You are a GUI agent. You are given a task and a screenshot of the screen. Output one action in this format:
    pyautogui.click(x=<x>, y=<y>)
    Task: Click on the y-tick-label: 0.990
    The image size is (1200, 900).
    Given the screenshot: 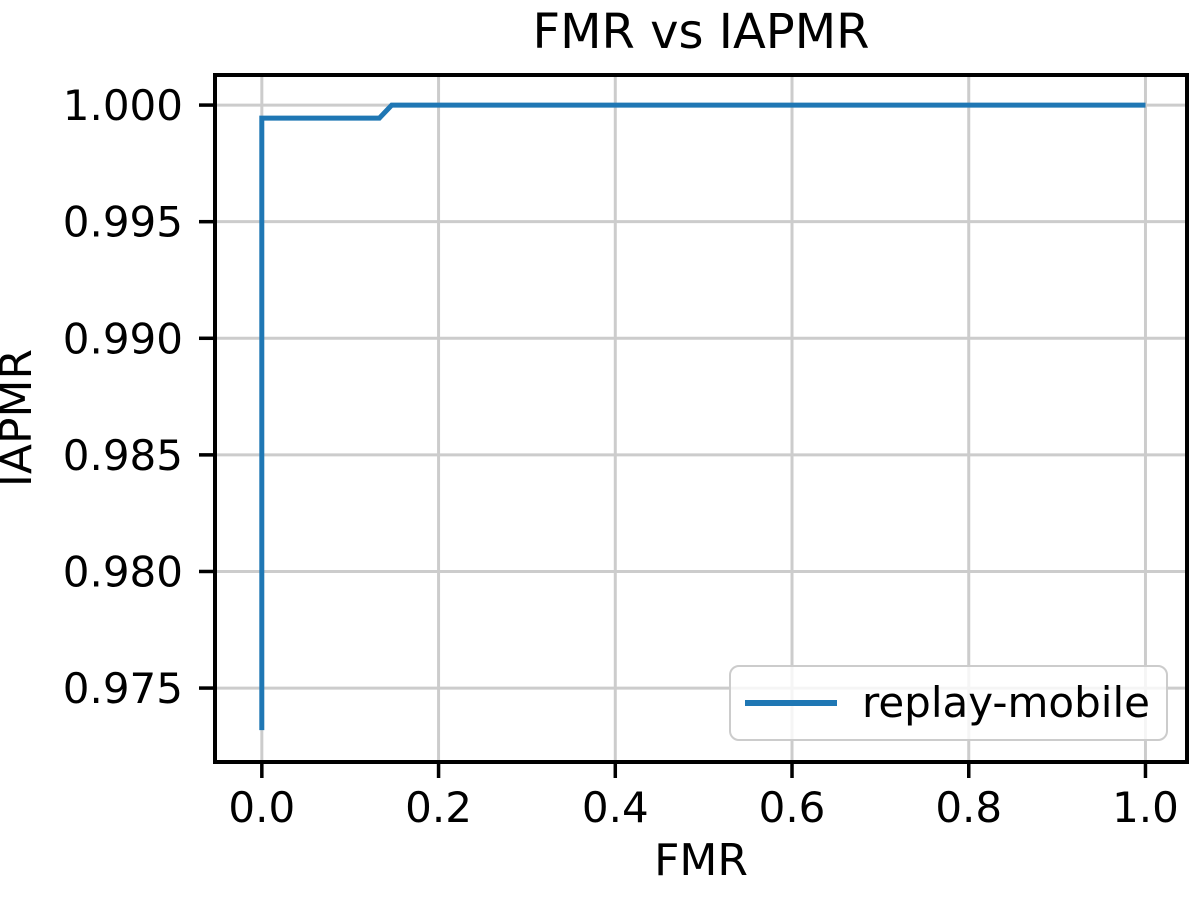 What is the action you would take?
    pyautogui.click(x=123, y=338)
    